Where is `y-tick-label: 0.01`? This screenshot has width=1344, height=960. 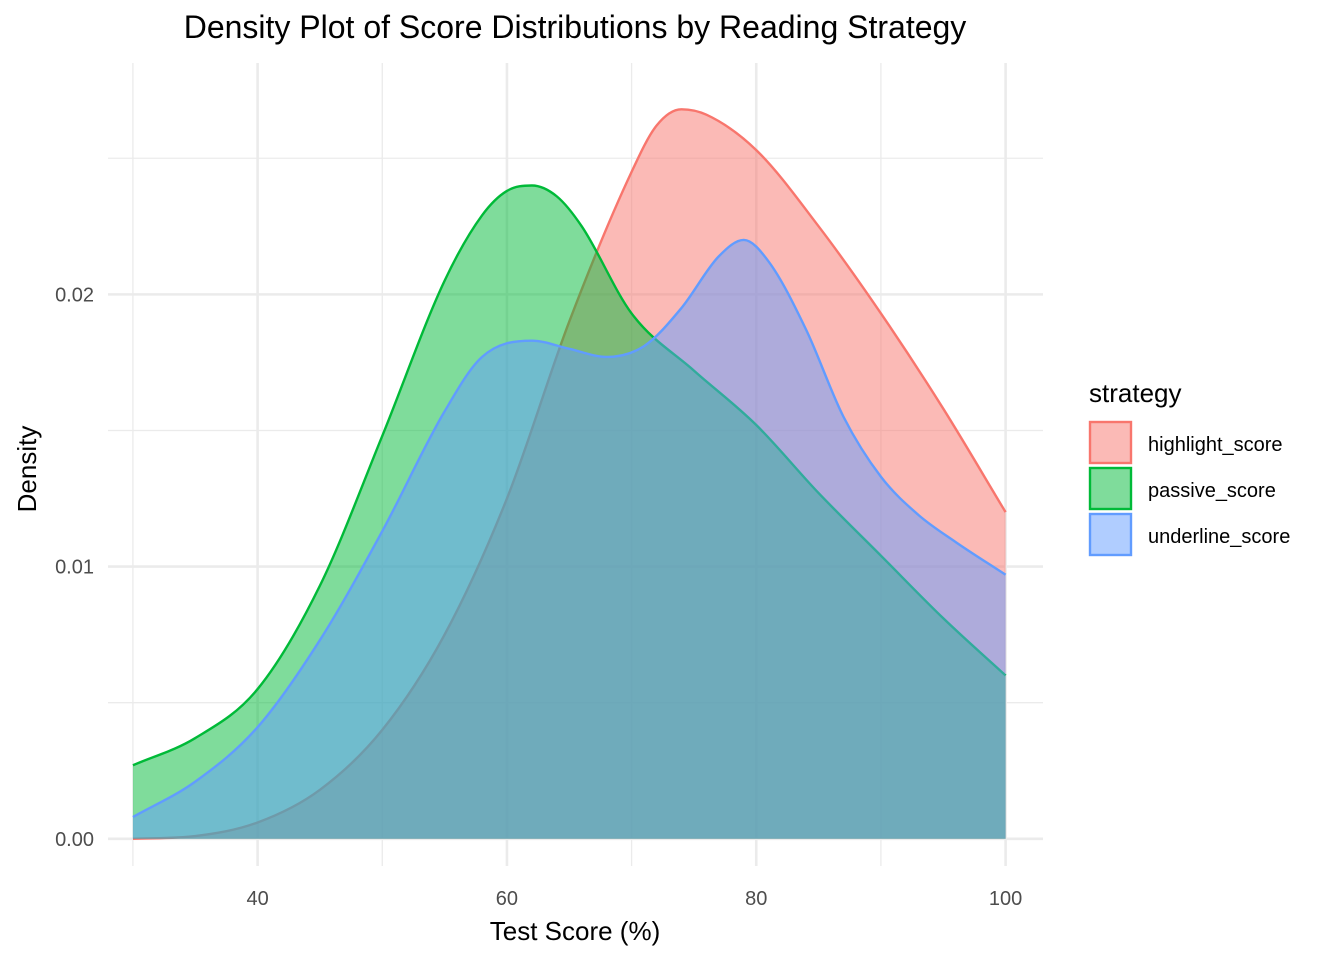
y-tick-label: 0.01 is located at coordinates (74, 568).